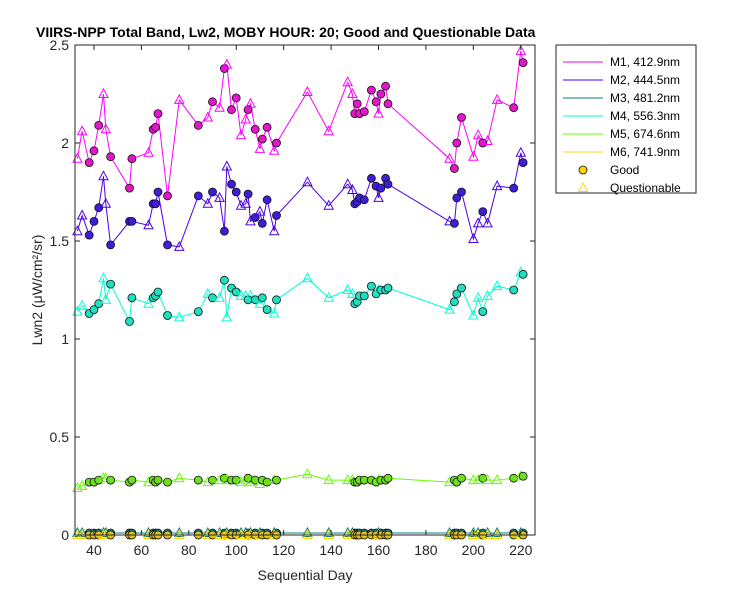  Describe the element at coordinates (645, 116) in the screenshot. I see `legend-label: M4, 556.3nm` at that location.